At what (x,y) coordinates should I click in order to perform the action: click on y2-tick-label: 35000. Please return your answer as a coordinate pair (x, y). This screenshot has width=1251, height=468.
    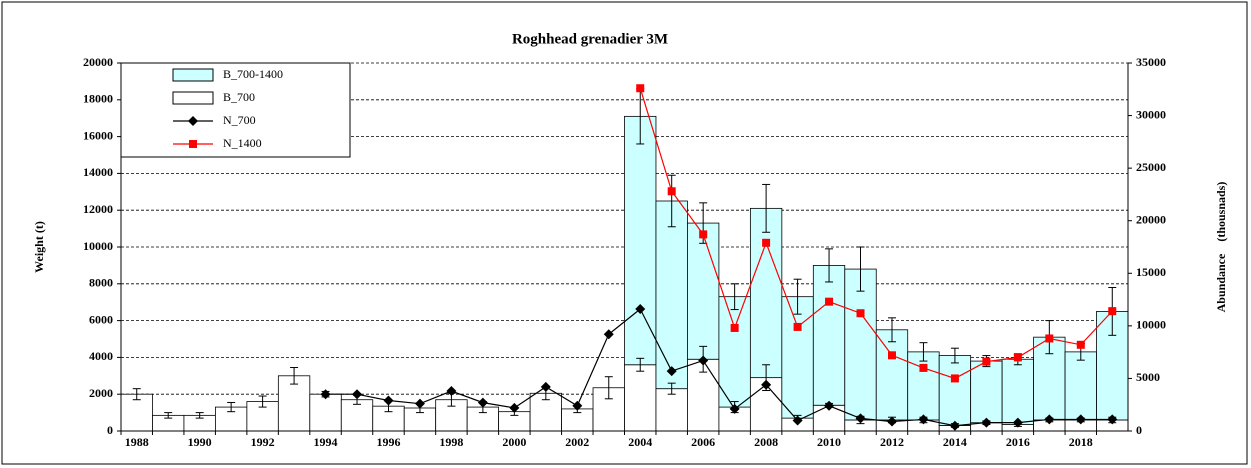
    Looking at the image, I should click on (1151, 62).